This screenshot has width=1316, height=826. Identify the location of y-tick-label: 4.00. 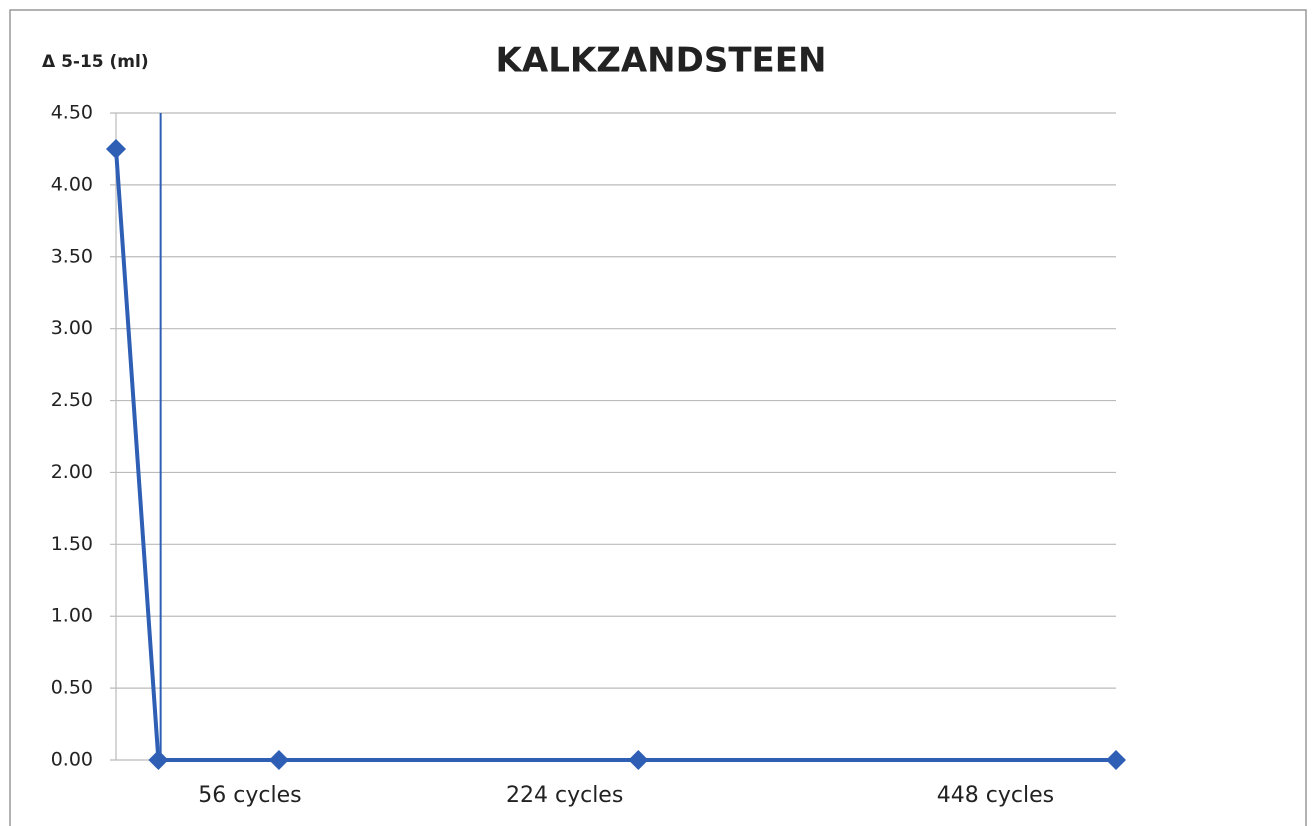
(72, 184).